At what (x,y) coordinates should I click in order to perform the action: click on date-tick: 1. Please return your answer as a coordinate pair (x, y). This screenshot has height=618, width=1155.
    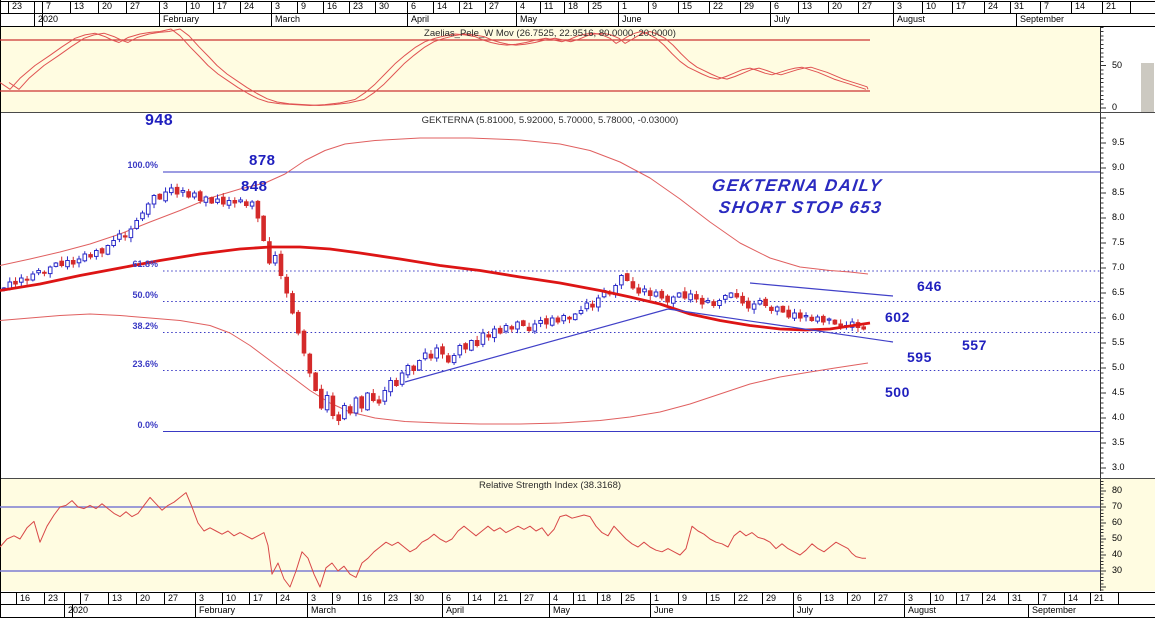
    Looking at the image, I should click on (625, 6).